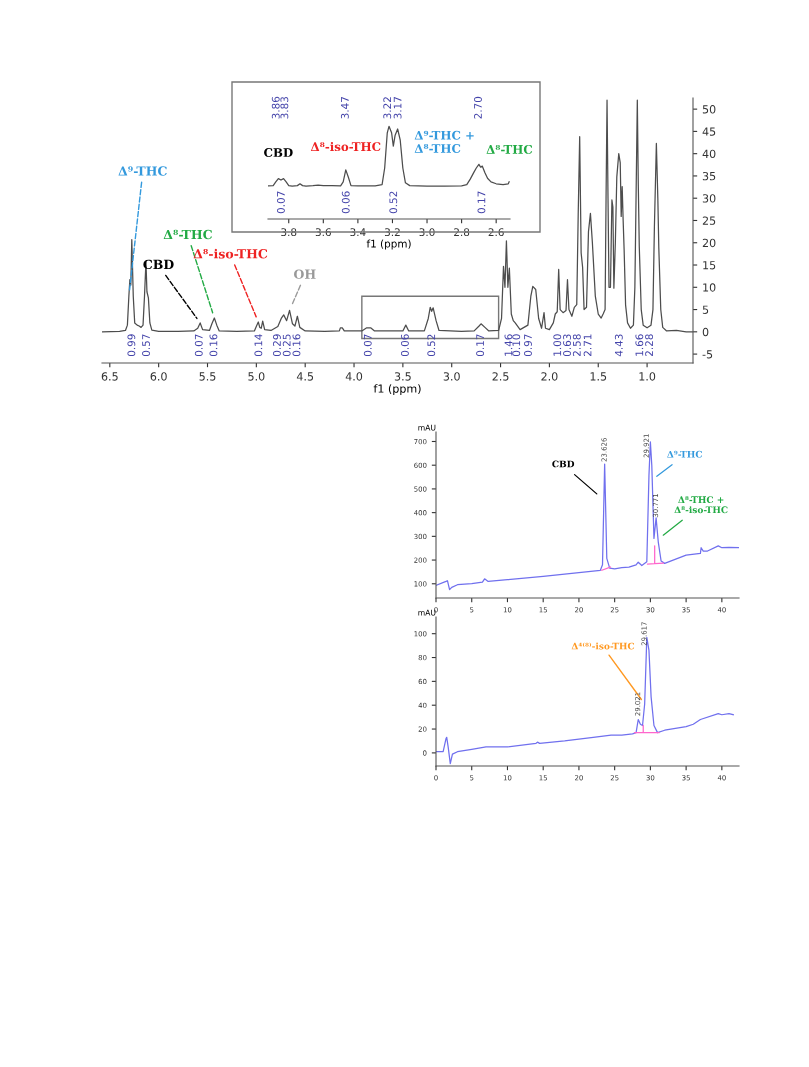 This screenshot has width=809, height=1067. I want to click on y-tick-label: 50, so click(709, 109).